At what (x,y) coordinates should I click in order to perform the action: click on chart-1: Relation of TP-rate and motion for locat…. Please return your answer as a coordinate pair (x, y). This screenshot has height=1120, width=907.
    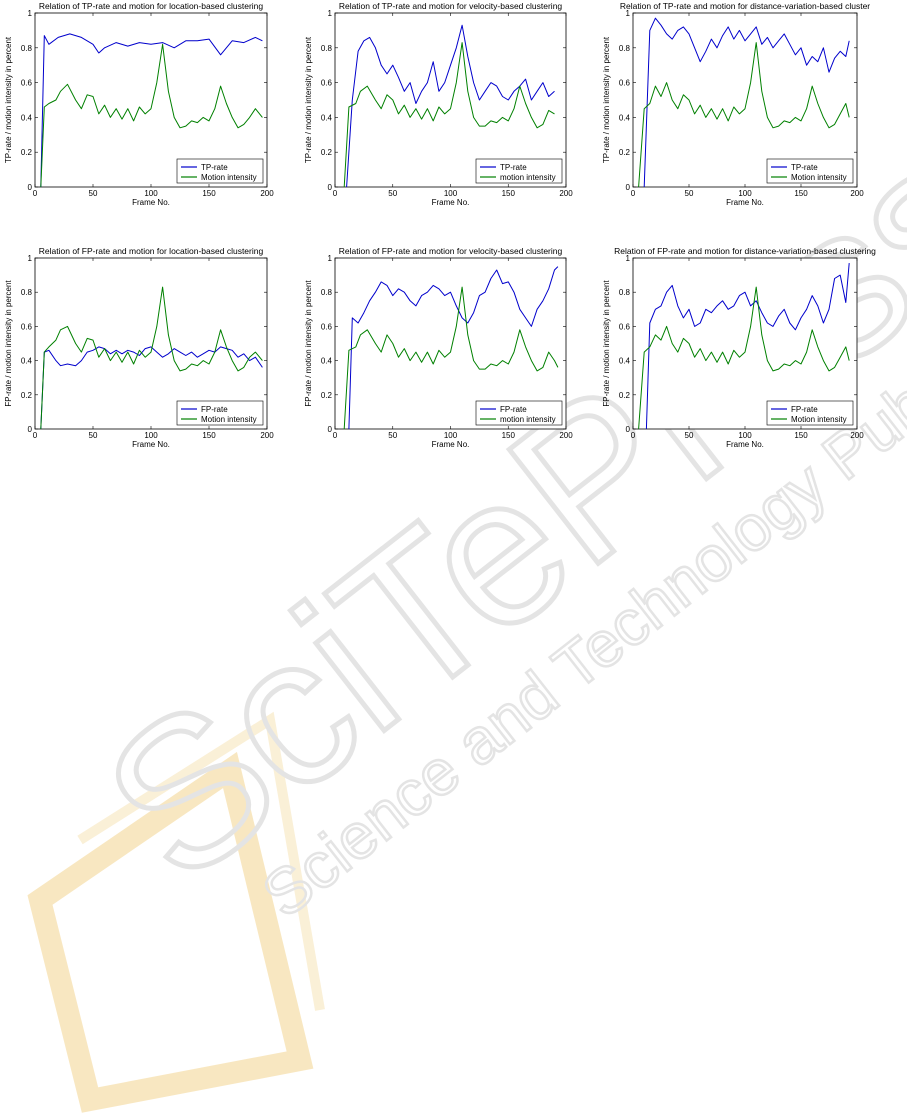
    Looking at the image, I should click on (139, 104).